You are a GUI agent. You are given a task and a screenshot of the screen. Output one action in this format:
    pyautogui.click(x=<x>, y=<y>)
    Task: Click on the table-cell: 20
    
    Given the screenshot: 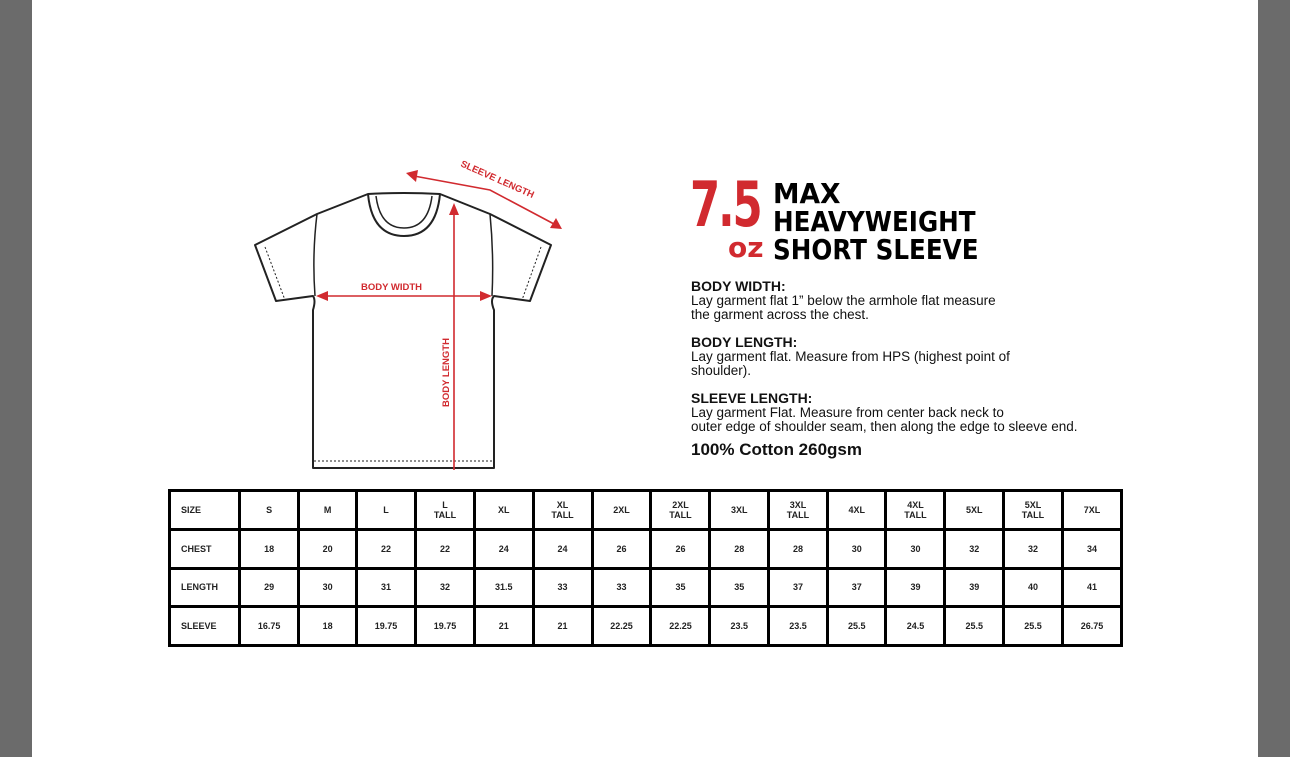 What is the action you would take?
    pyautogui.click(x=328, y=548)
    